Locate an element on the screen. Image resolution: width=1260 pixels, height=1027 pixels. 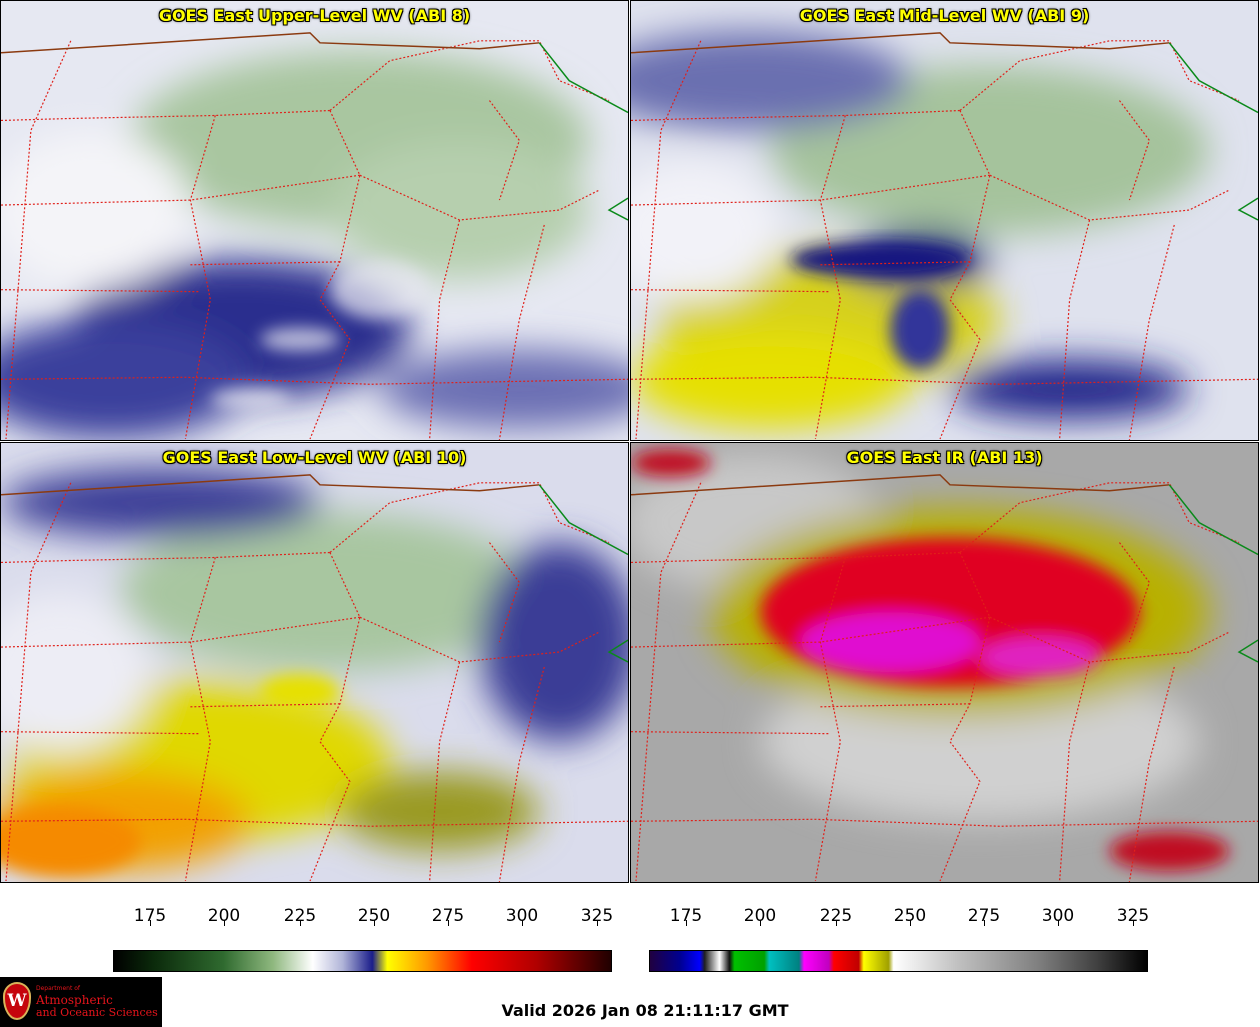
wv-colorbar: 175 200 225 250 275 300 325 is located at coordinates (363, 941).